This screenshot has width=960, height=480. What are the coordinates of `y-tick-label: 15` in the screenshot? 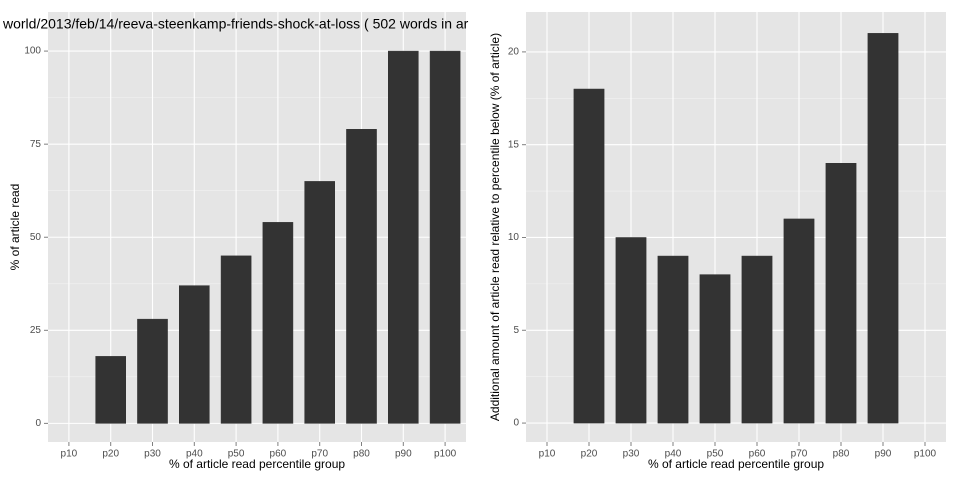 It's located at (514, 144).